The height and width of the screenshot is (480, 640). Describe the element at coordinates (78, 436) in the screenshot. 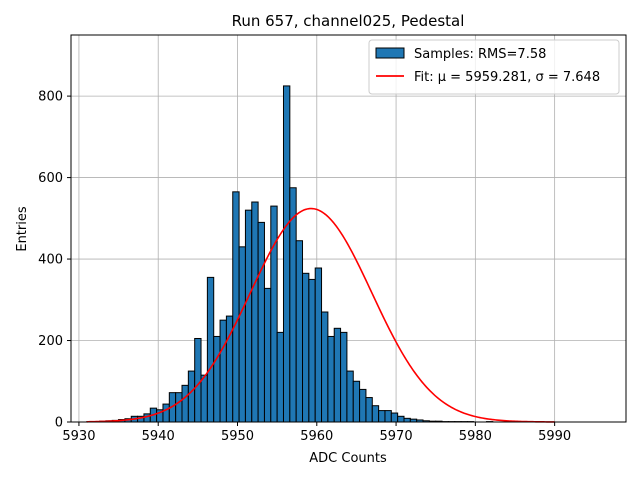

I see `x-tick-label: 5930` at that location.